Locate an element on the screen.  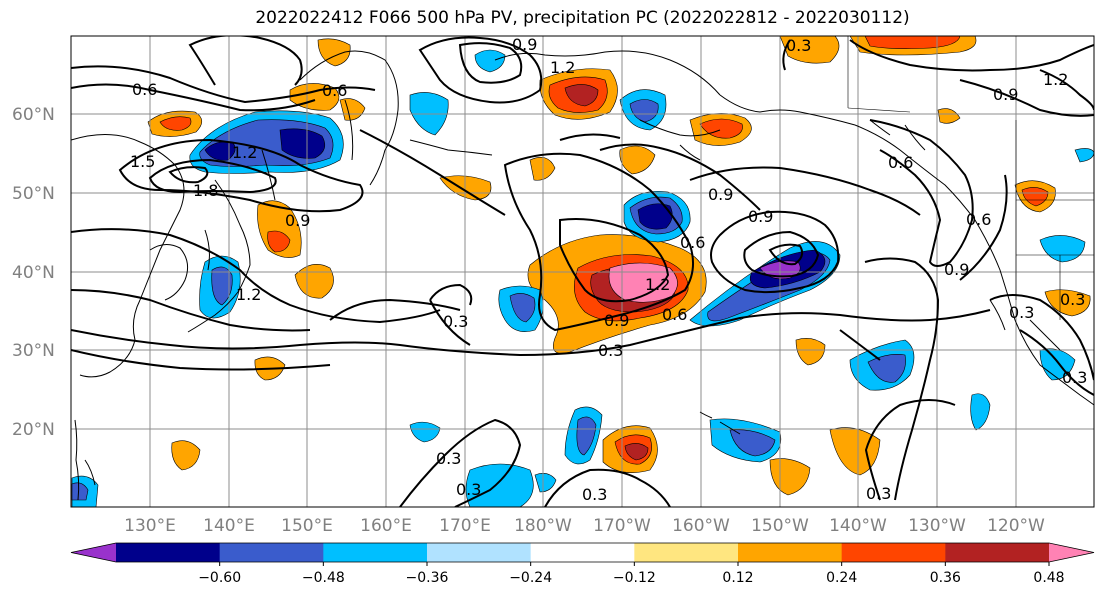
colorbar-tick-label: 0.36 is located at coordinates (945, 578).